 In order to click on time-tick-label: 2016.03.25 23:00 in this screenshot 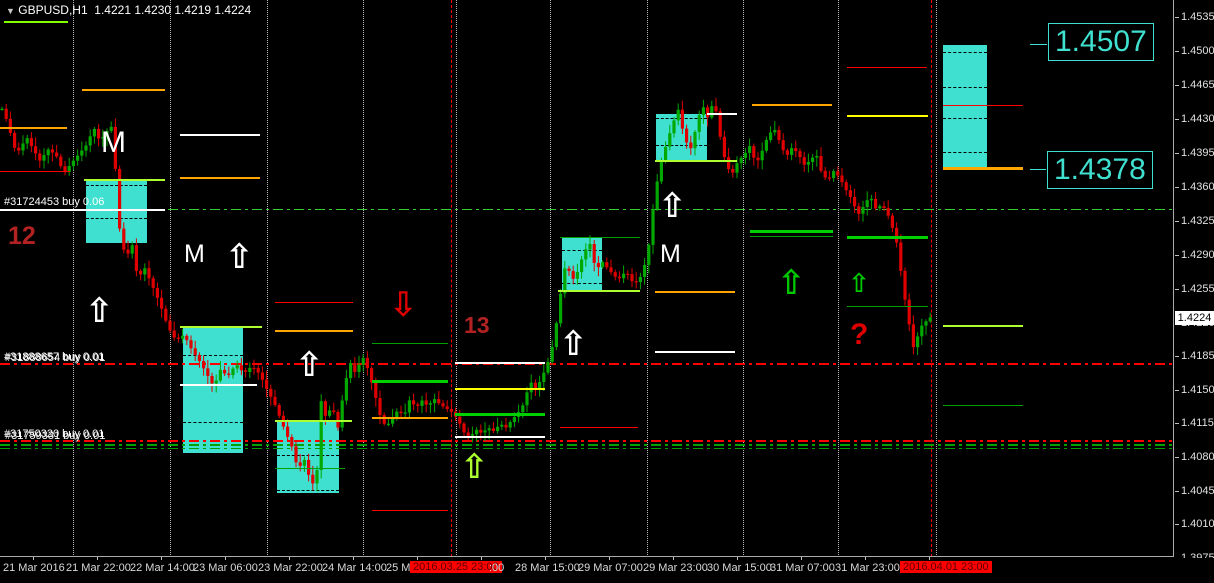, I will do `click(456, 567)`.